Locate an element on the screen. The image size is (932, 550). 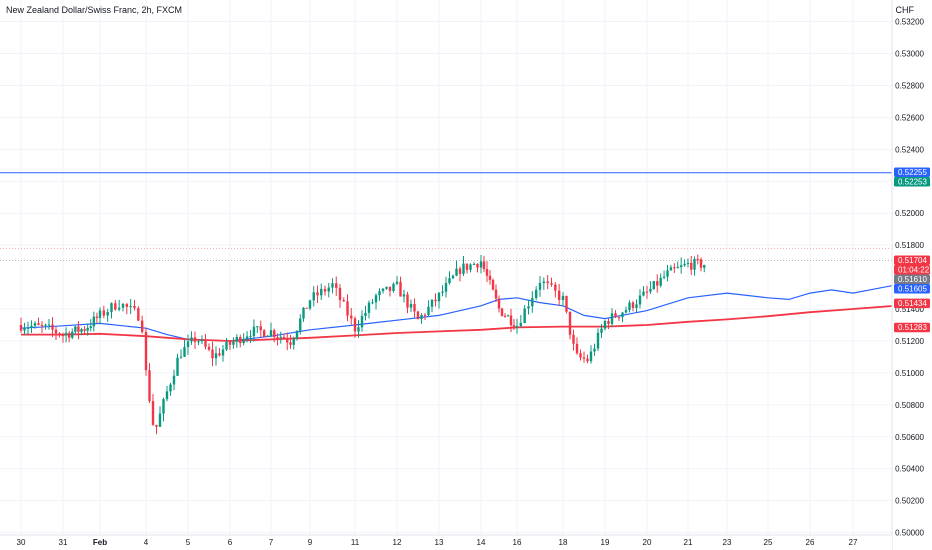
time-axis is located at coordinates (446, 542).